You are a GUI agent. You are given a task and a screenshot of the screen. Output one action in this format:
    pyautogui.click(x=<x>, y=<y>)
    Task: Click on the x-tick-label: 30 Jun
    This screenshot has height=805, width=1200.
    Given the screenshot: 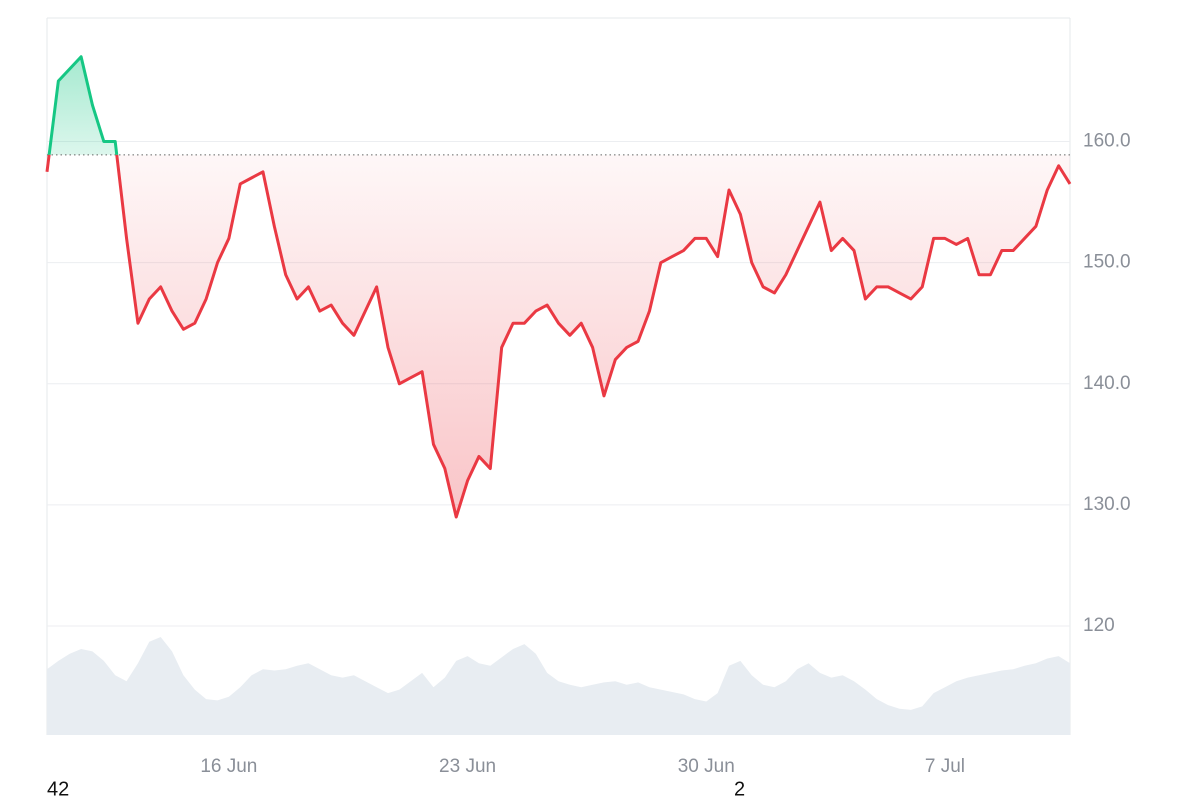 What is the action you would take?
    pyautogui.click(x=706, y=766)
    